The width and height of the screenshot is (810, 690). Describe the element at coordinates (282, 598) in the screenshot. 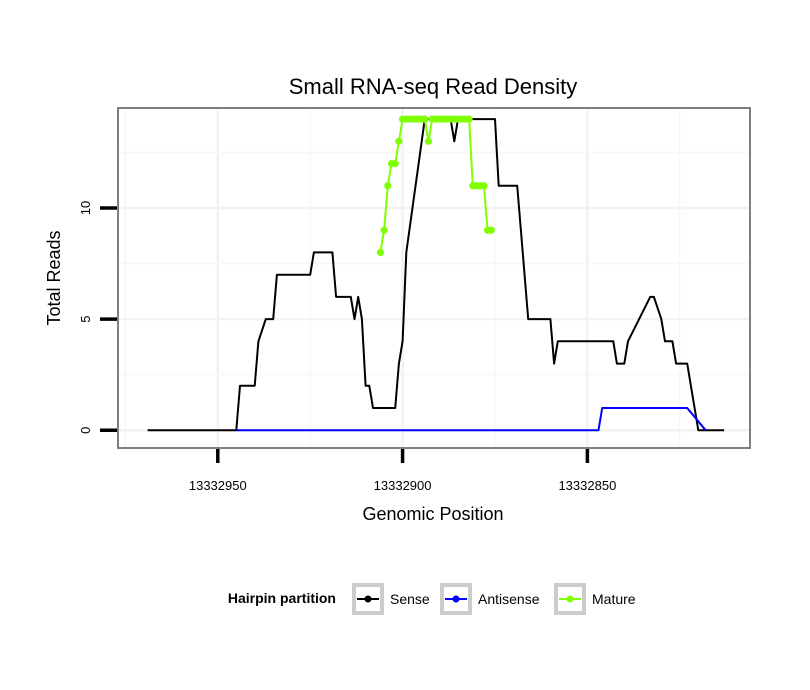

I see `legend-title: Hairpin partition` at that location.